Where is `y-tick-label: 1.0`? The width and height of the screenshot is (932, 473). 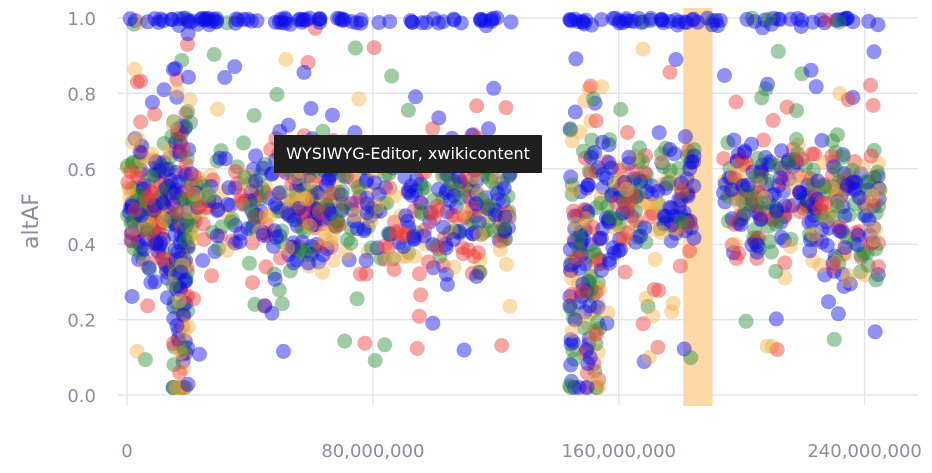 y-tick-label: 1.0 is located at coordinates (81, 19).